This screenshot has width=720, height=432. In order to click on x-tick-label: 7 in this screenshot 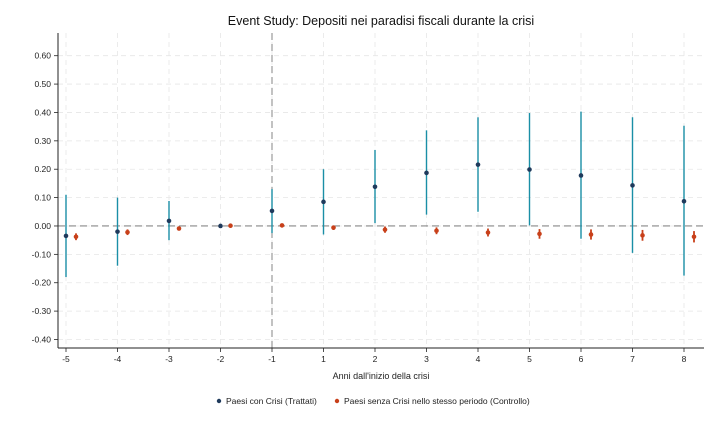, I will do `click(632, 359)`.